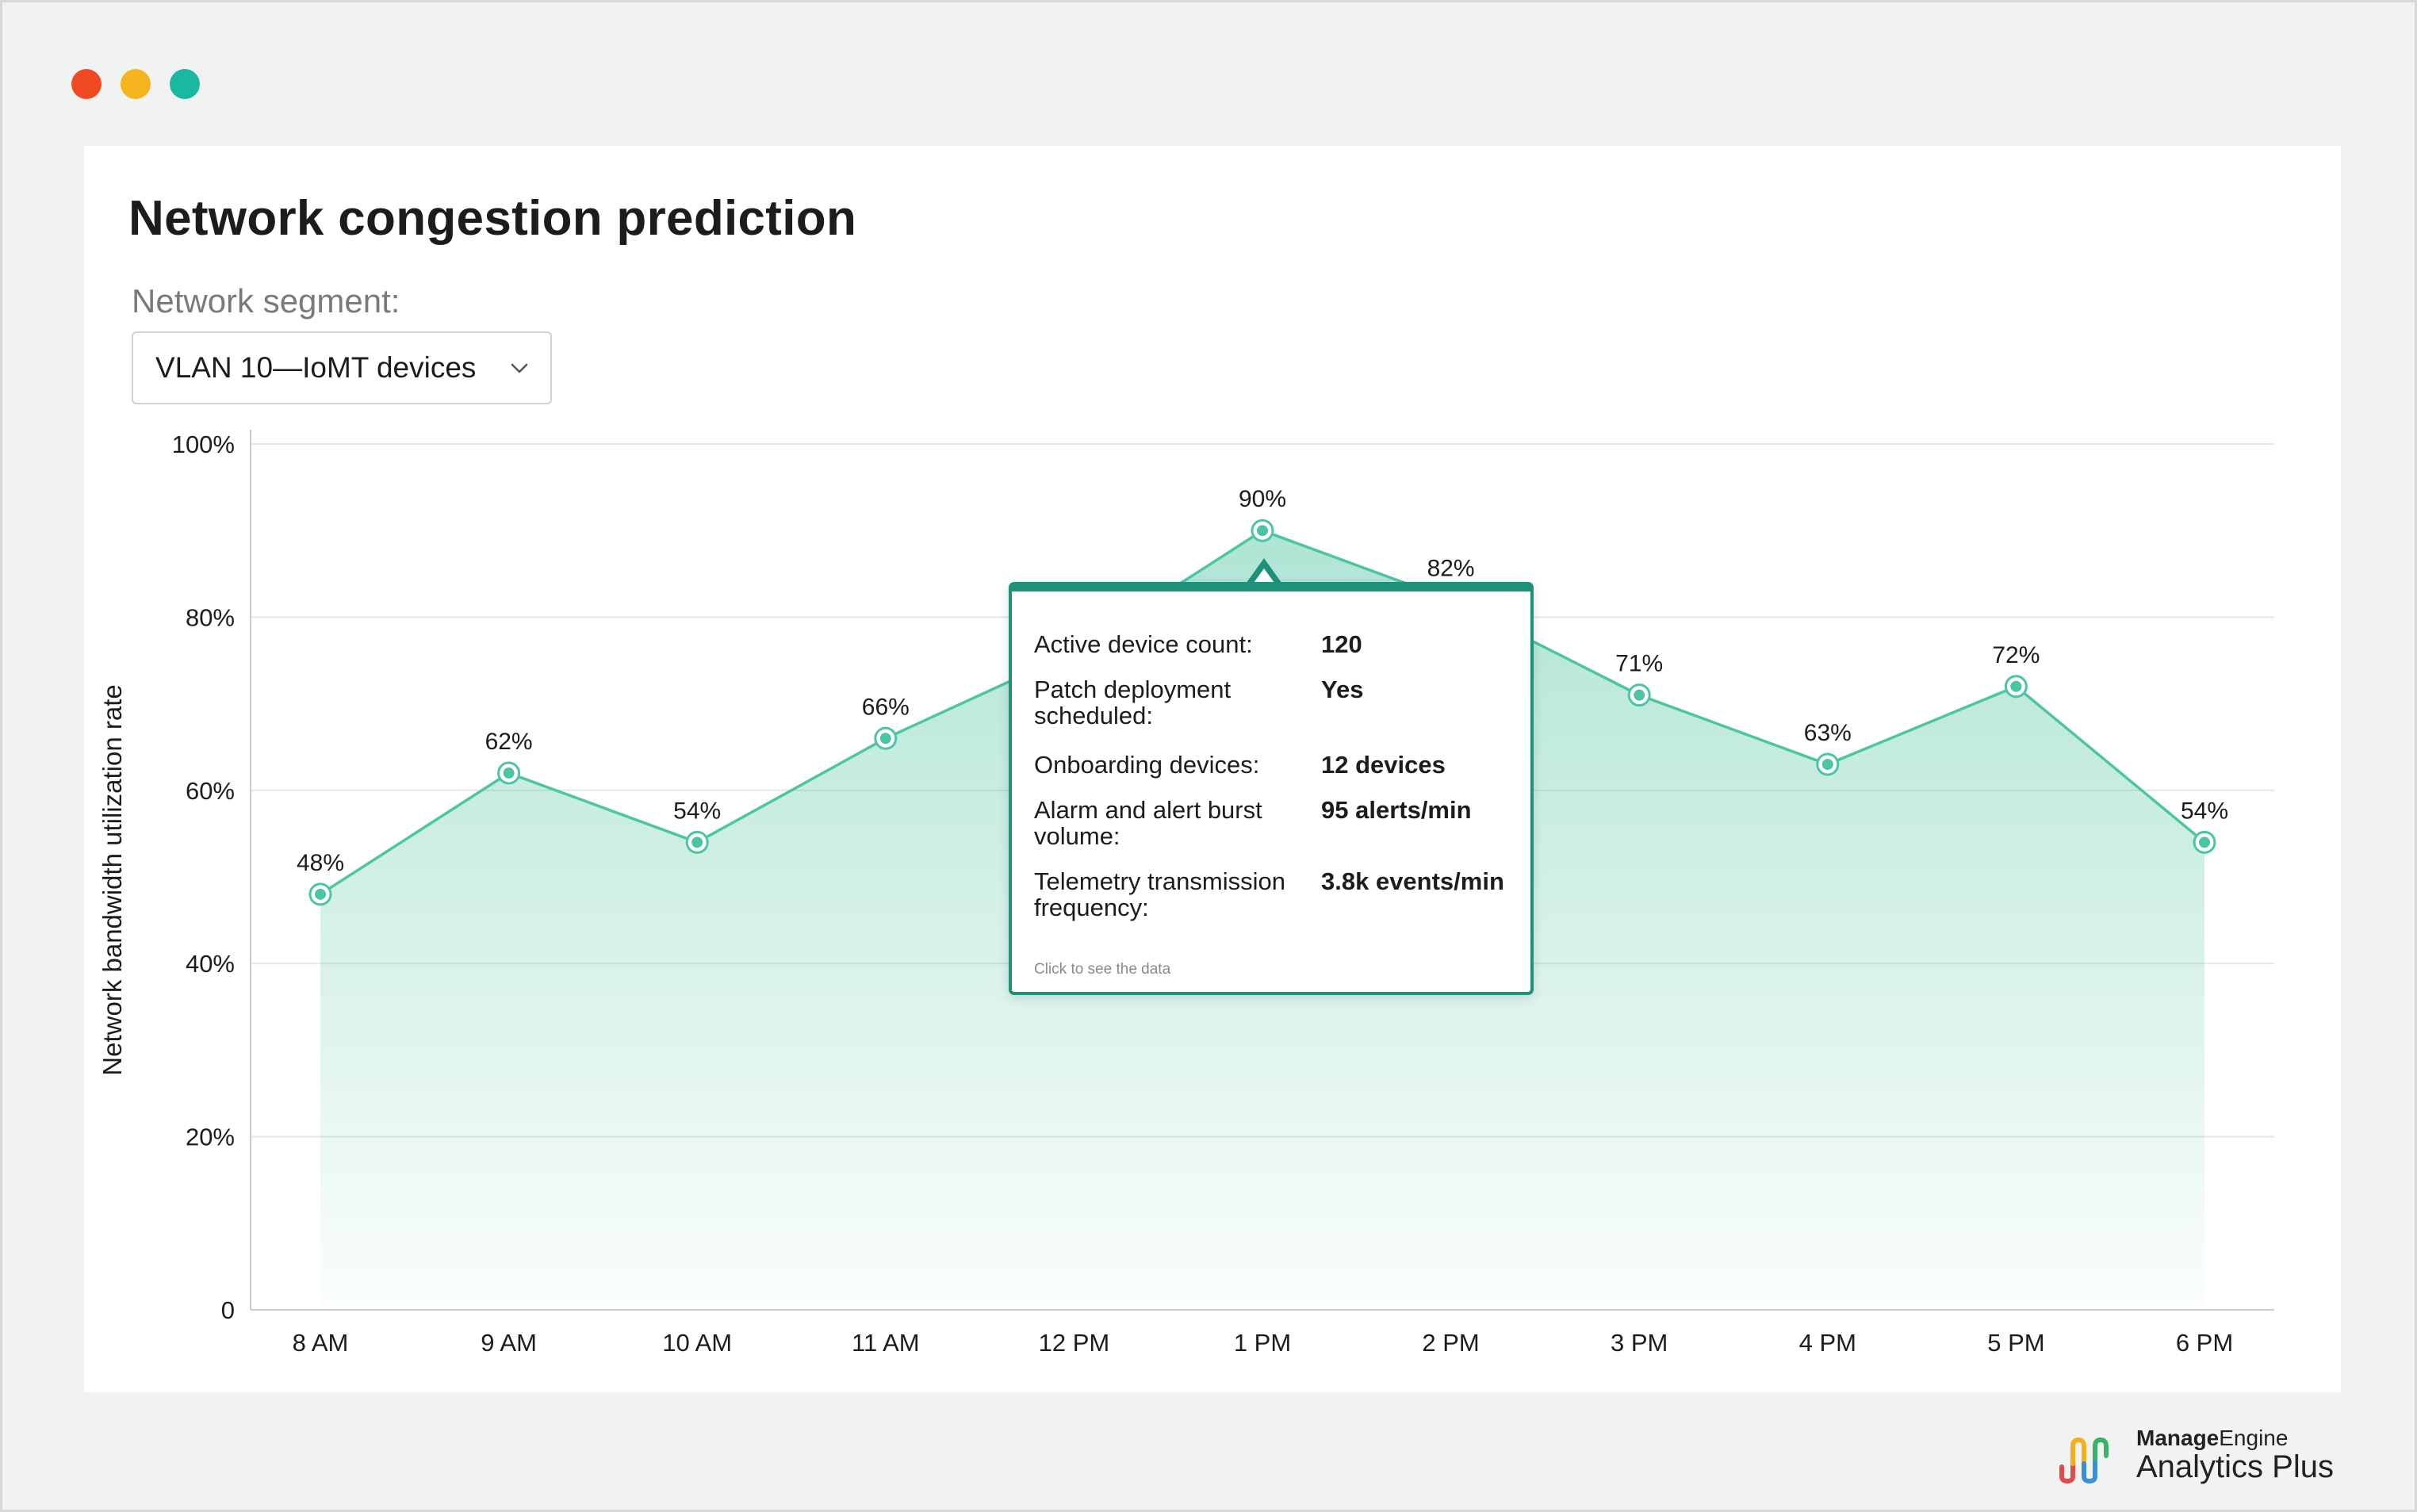  Describe the element at coordinates (1147, 765) in the screenshot. I see `tooltip-label: Onboarding devices:` at that location.